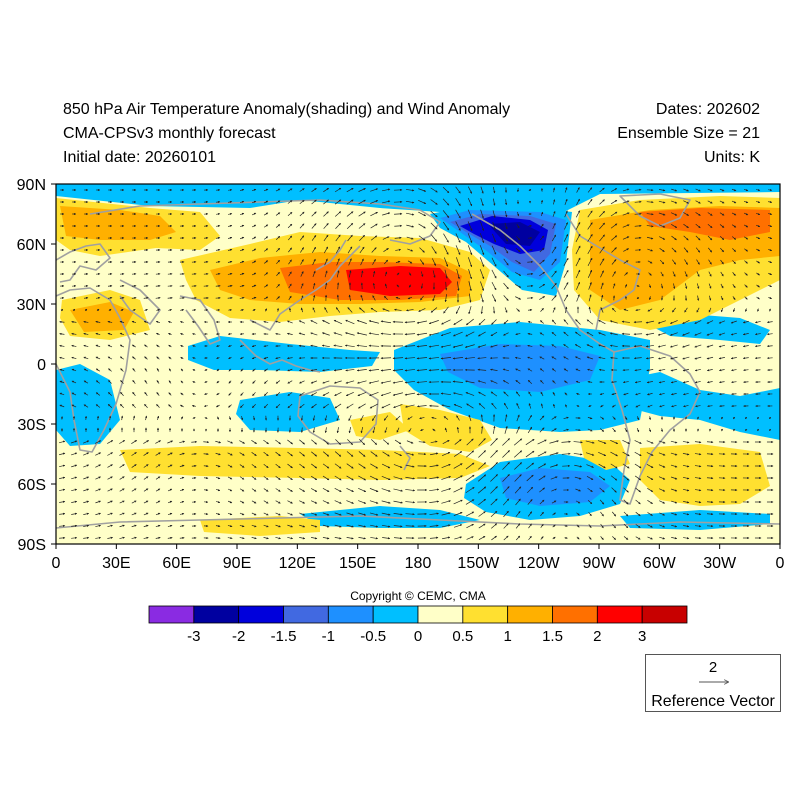 The image size is (800, 800). I want to click on lon-tick-label: 0, so click(780, 563).